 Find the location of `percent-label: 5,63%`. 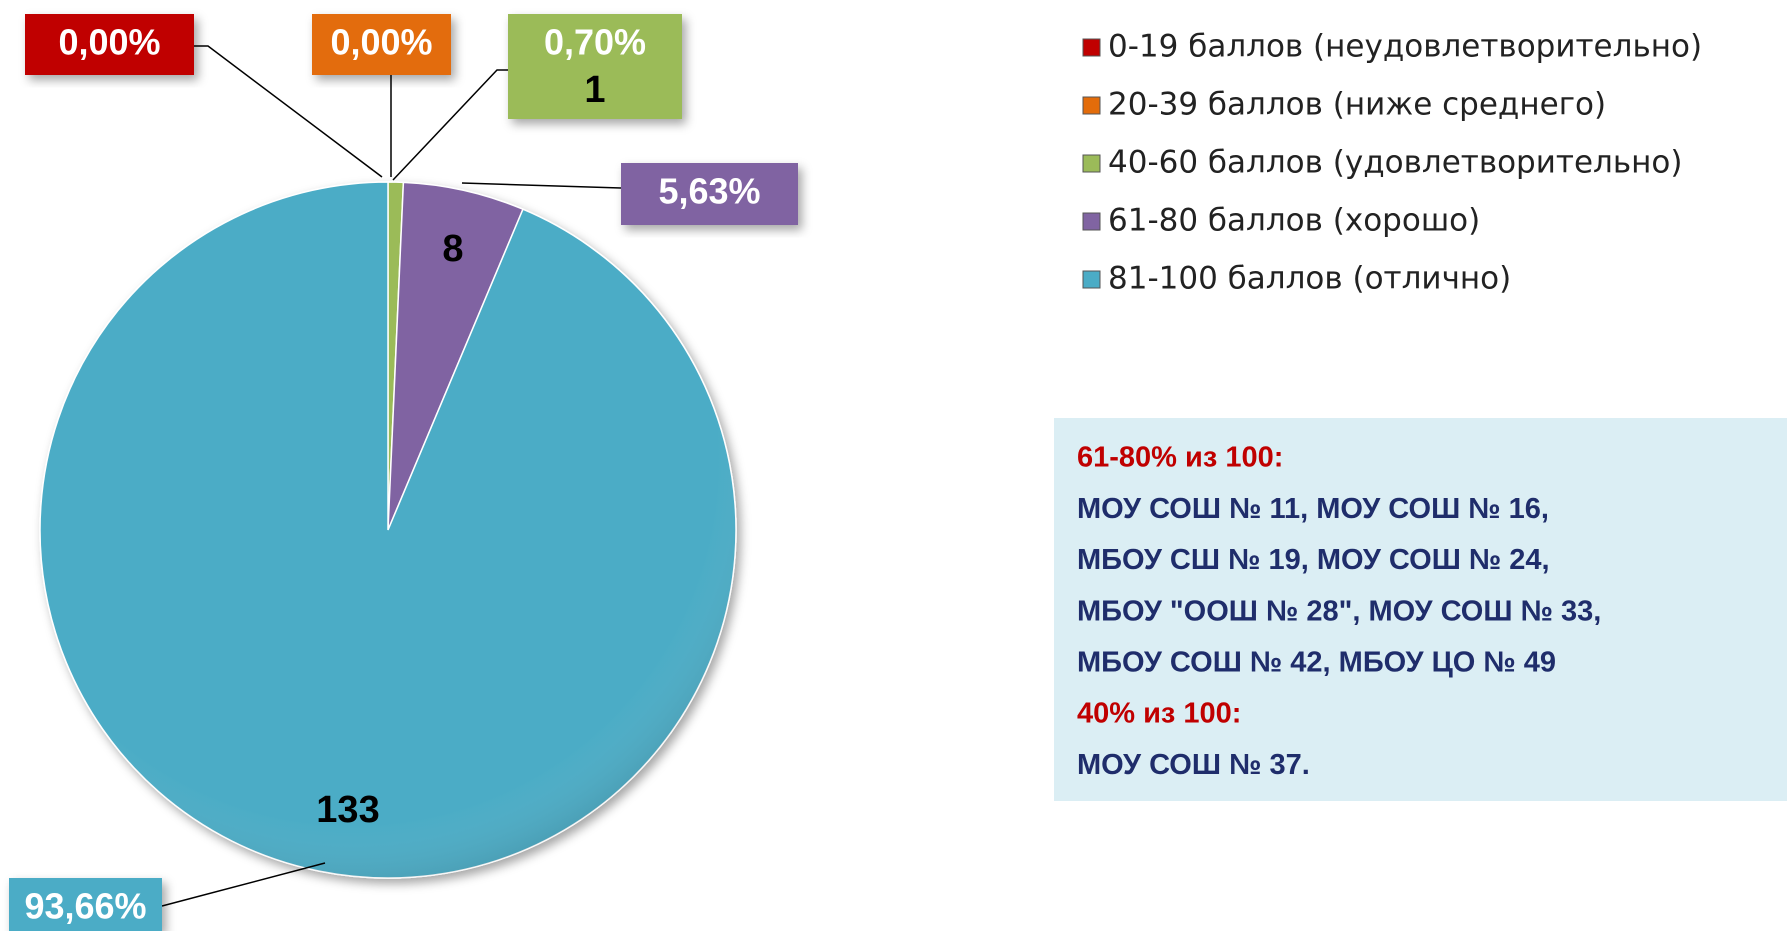

percent-label: 5,63% is located at coordinates (709, 191).